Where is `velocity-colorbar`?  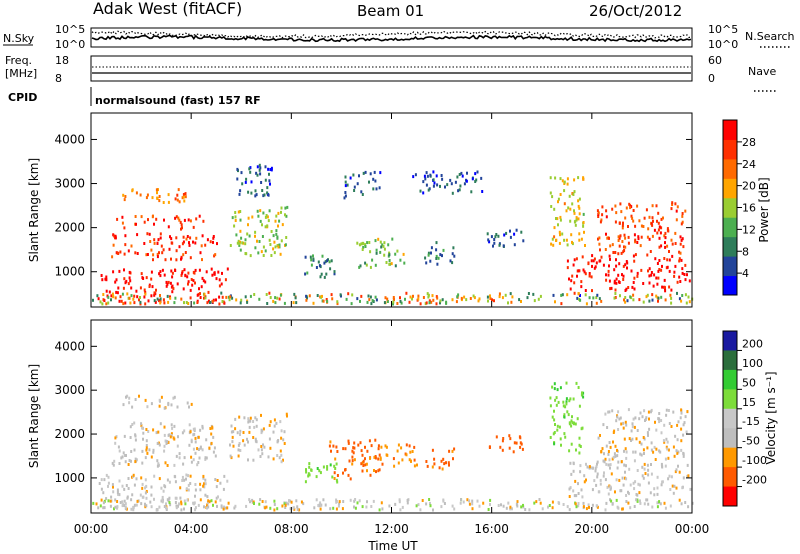 velocity-colorbar is located at coordinates (730, 419).